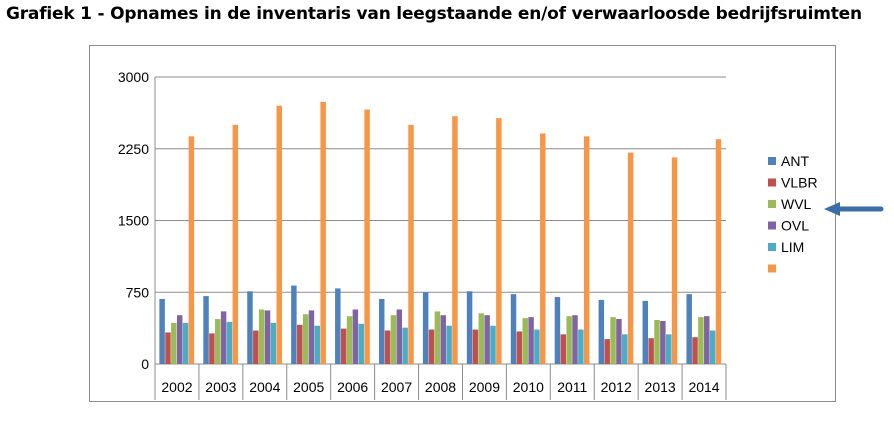  What do you see at coordinates (393, 339) in the screenshot?
I see `bar-wvl-2007` at bounding box center [393, 339].